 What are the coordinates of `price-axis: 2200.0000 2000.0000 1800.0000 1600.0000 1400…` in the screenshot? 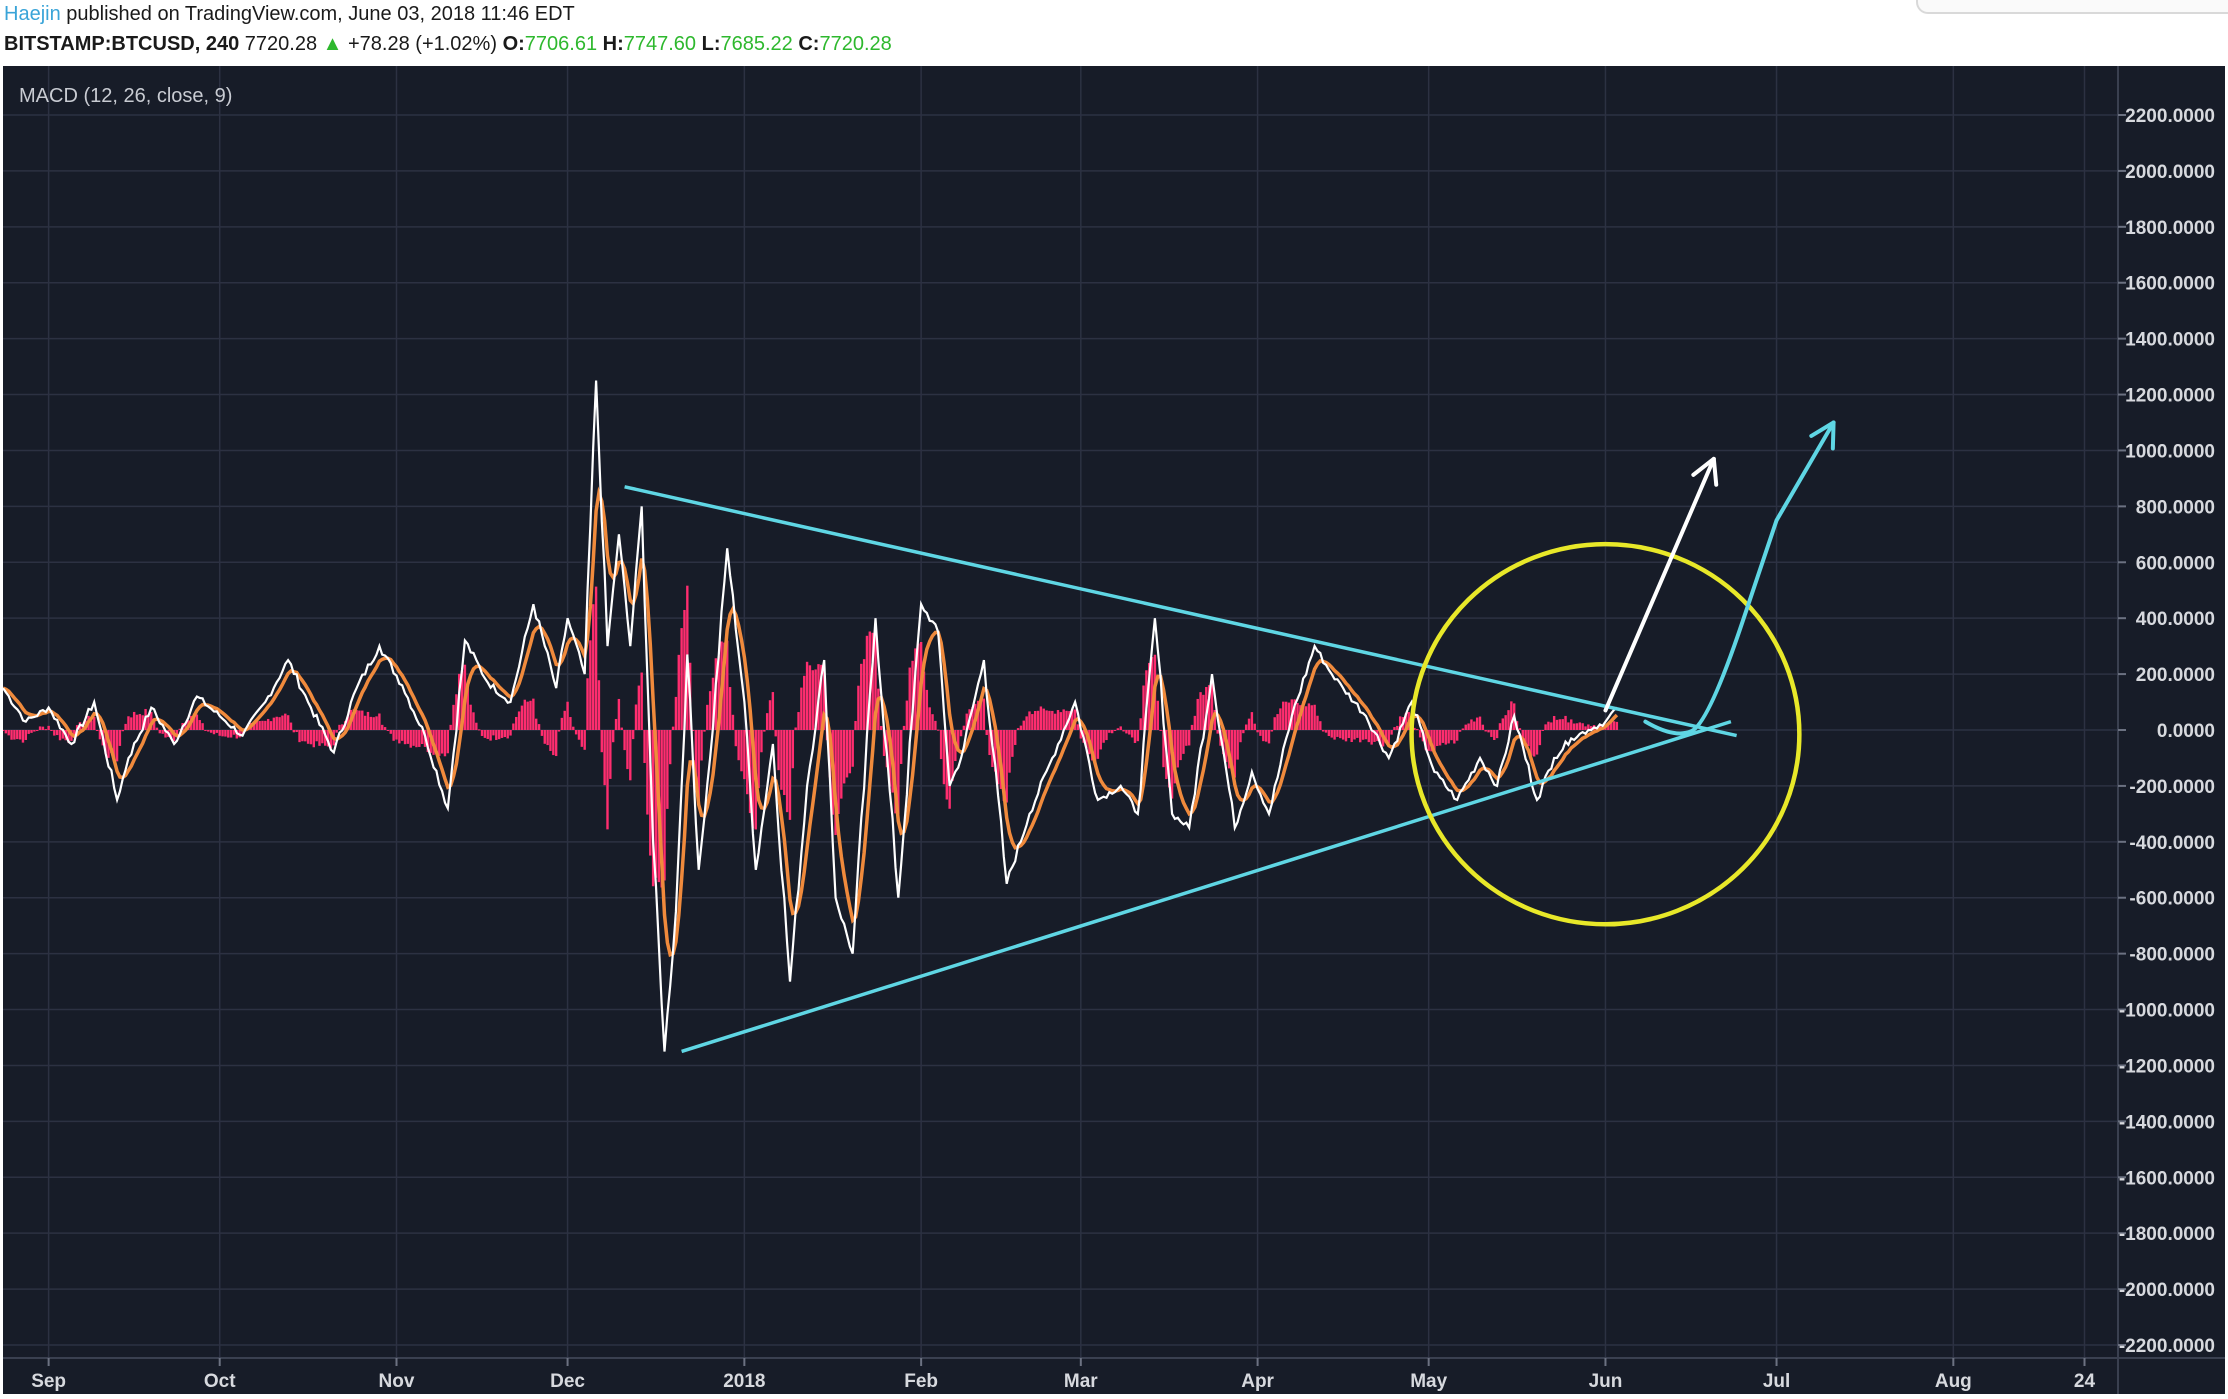 It's located at (2166, 731).